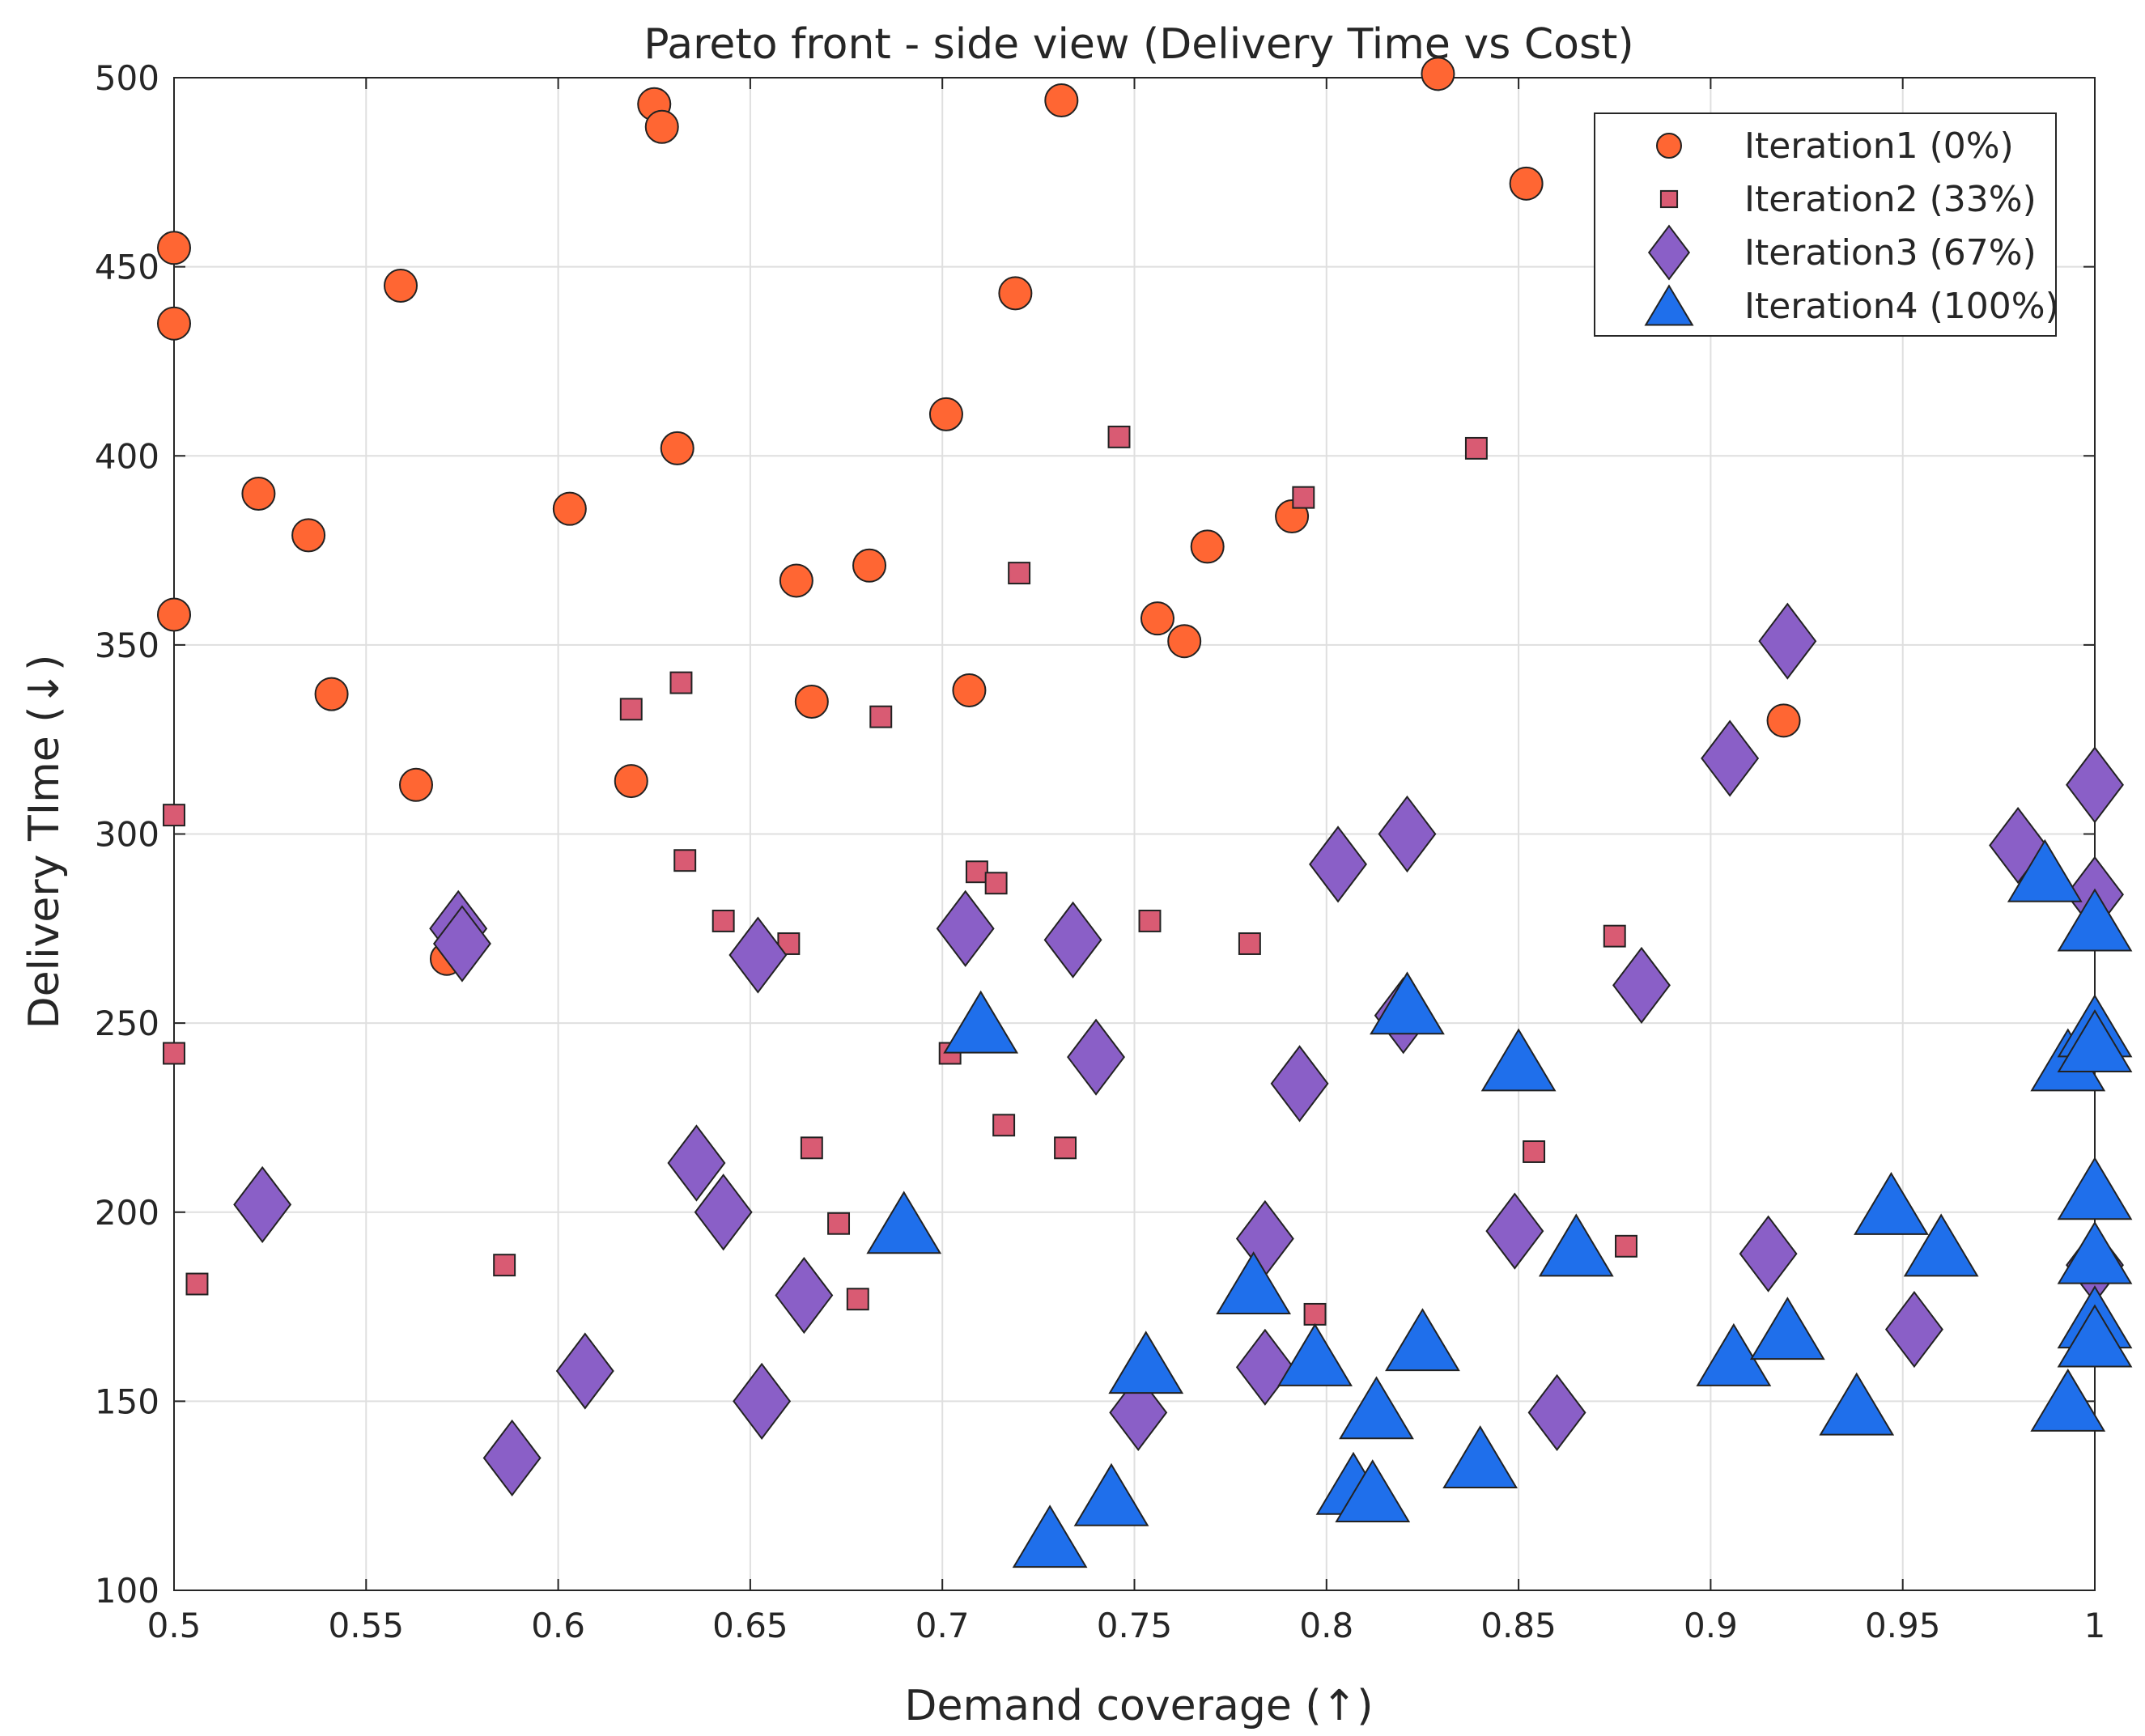 The width and height of the screenshot is (2145, 1736). Describe the element at coordinates (127, 1023) in the screenshot. I see `y-tick-label: 250` at that location.